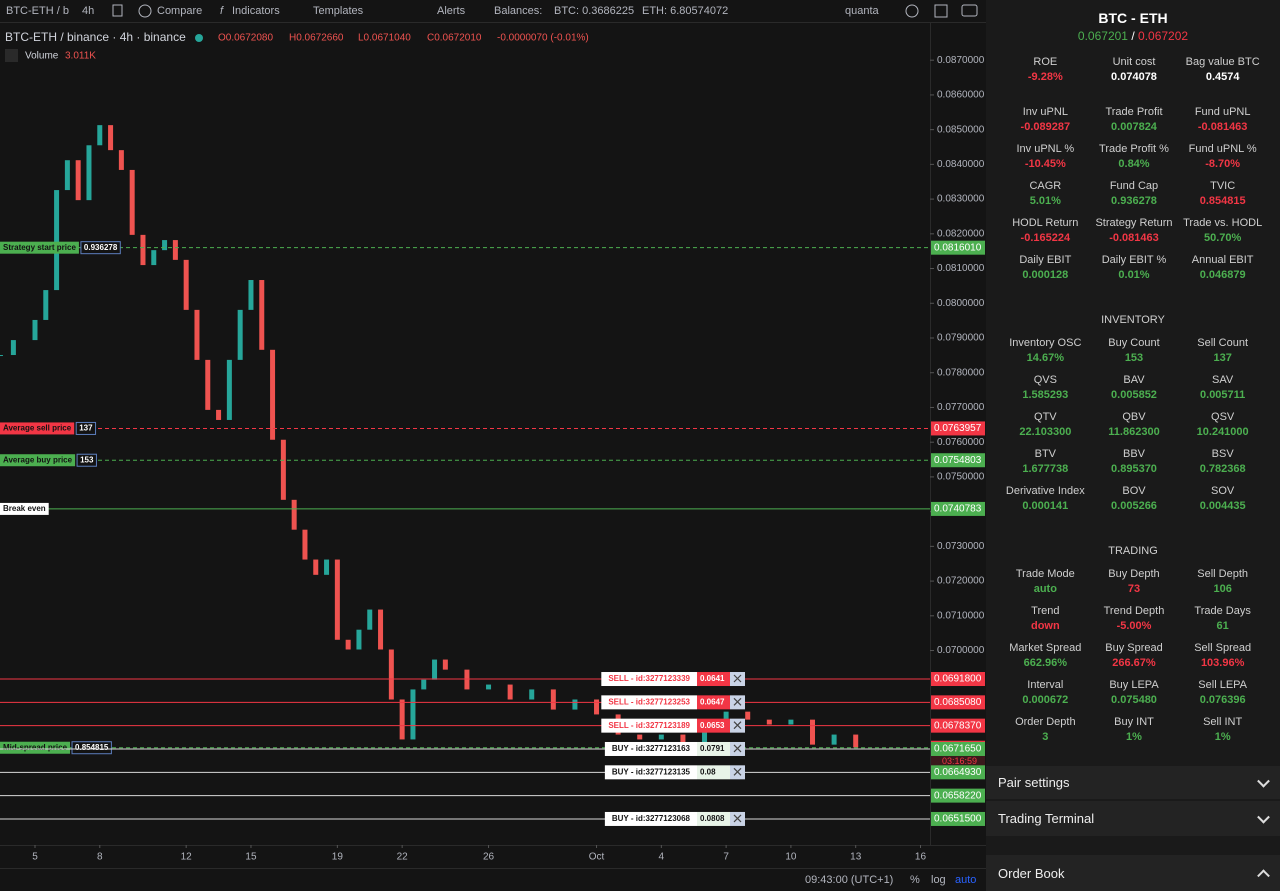 Image resolution: width=1280 pixels, height=891 pixels. Describe the element at coordinates (1134, 574) in the screenshot. I see `metric-label: Buy Depth` at that location.